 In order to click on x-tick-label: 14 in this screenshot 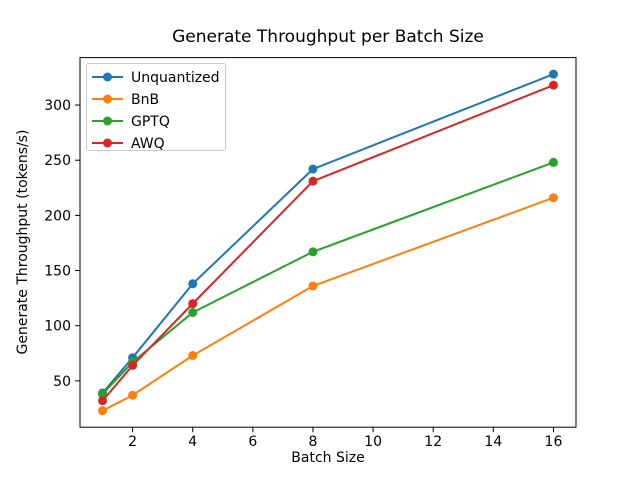, I will do `click(493, 442)`.